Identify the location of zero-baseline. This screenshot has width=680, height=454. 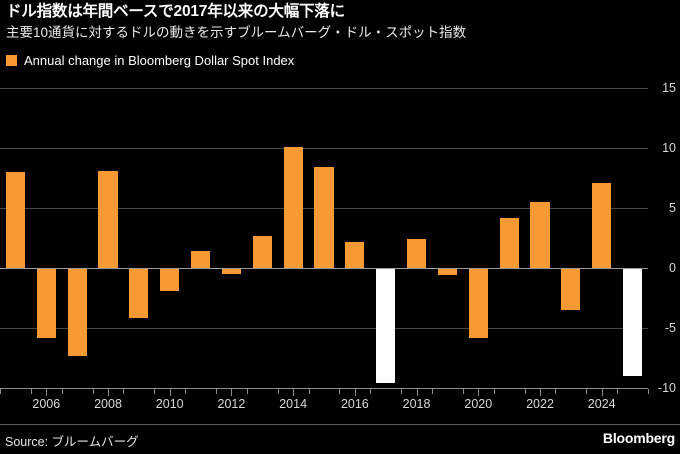
(324, 268).